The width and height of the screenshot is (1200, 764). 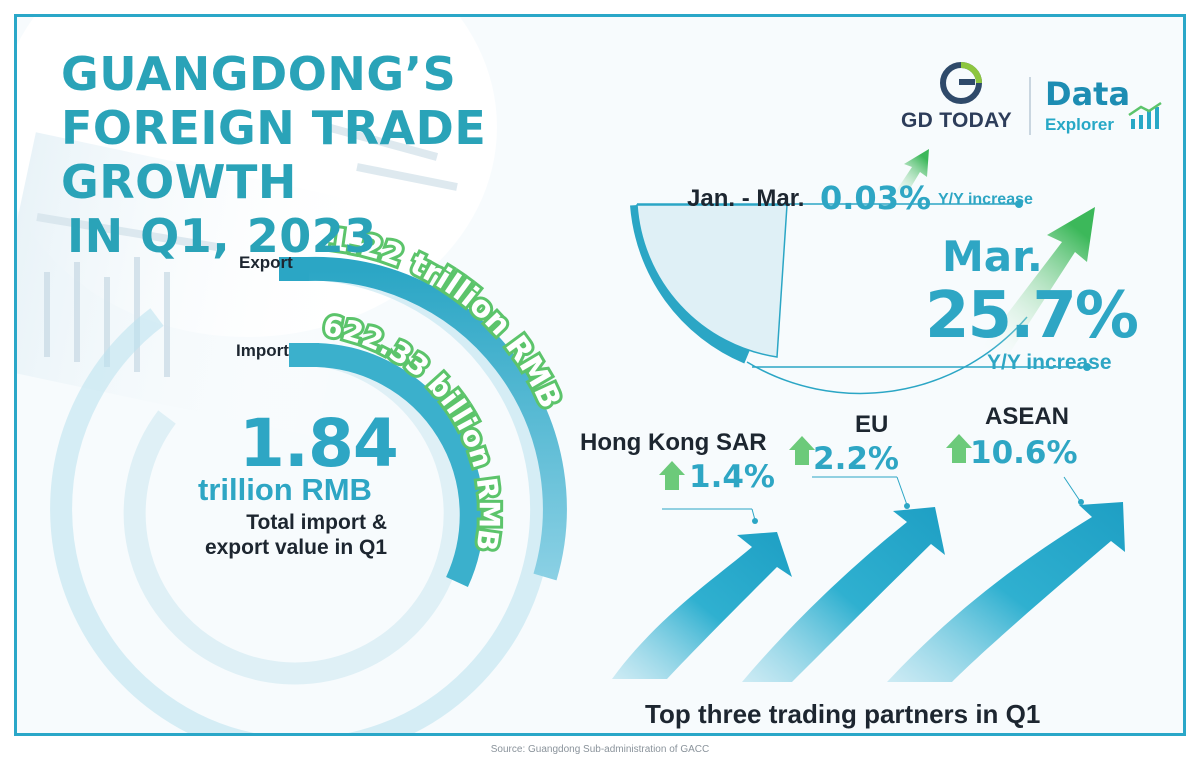 What do you see at coordinates (259, 74) in the screenshot?
I see `title-line-1: GUANGDONG’S` at bounding box center [259, 74].